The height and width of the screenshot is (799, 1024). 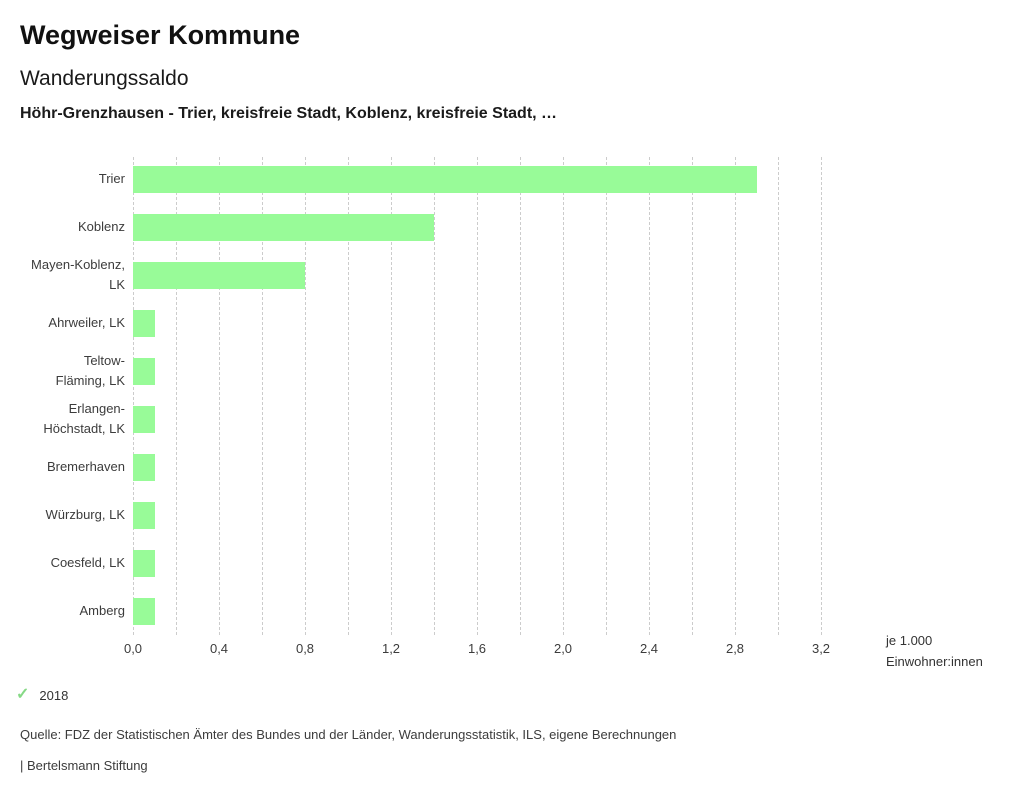 I want to click on chart-bar-Mayen-Koblenz, LK, so click(x=219, y=275).